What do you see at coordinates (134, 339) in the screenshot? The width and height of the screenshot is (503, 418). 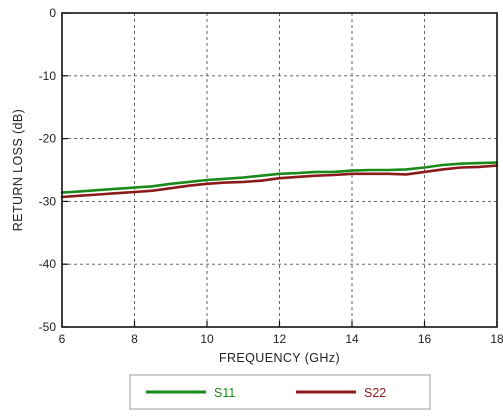 I see `x-tick-label: 8` at bounding box center [134, 339].